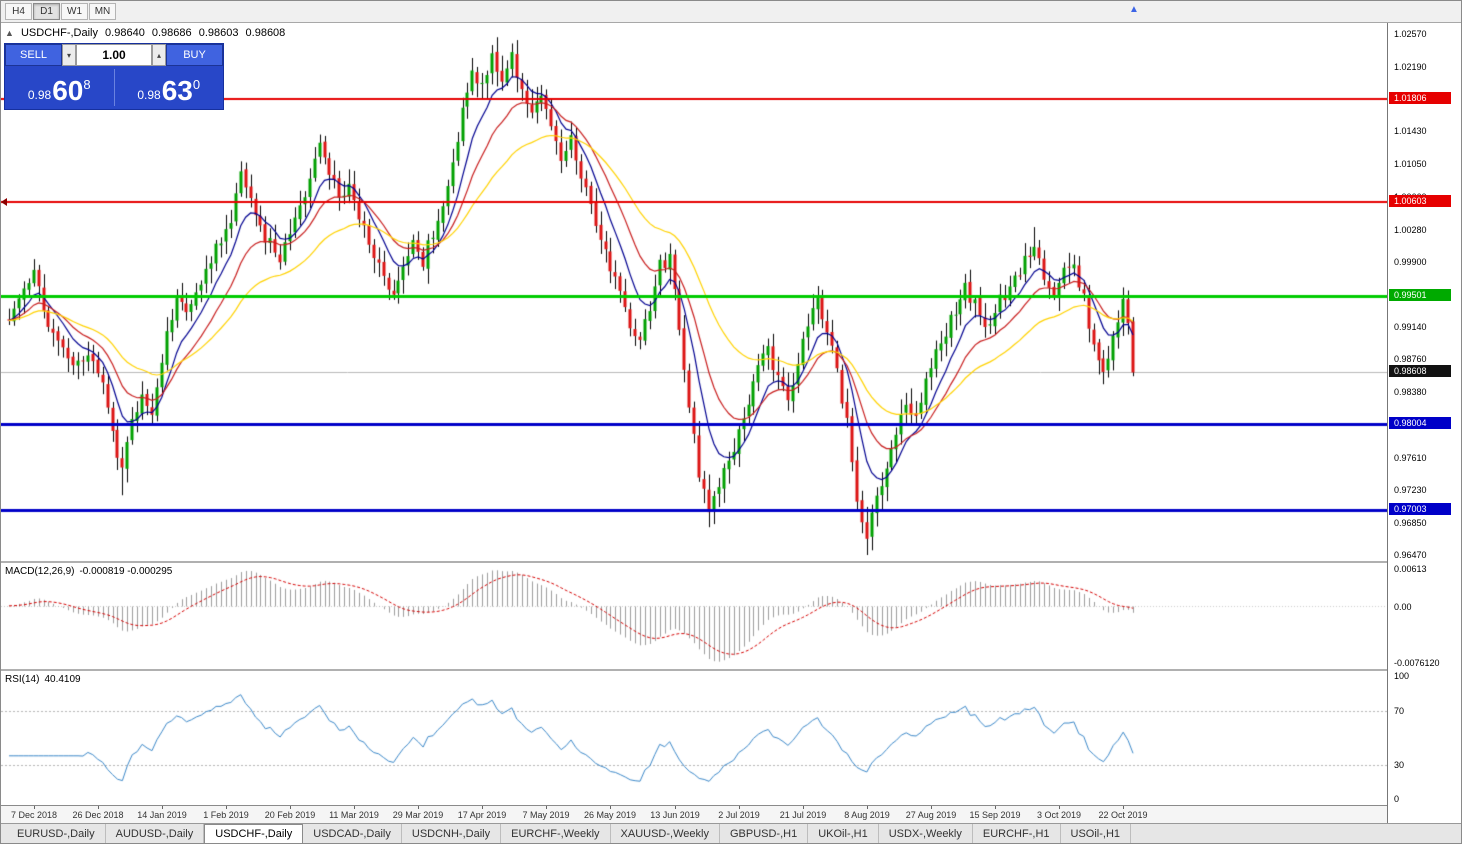 The height and width of the screenshot is (844, 1462). Describe the element at coordinates (665, 833) in the screenshot. I see `chart-tab-xauusd-weekly: XAUUSD-,Weekly` at that location.